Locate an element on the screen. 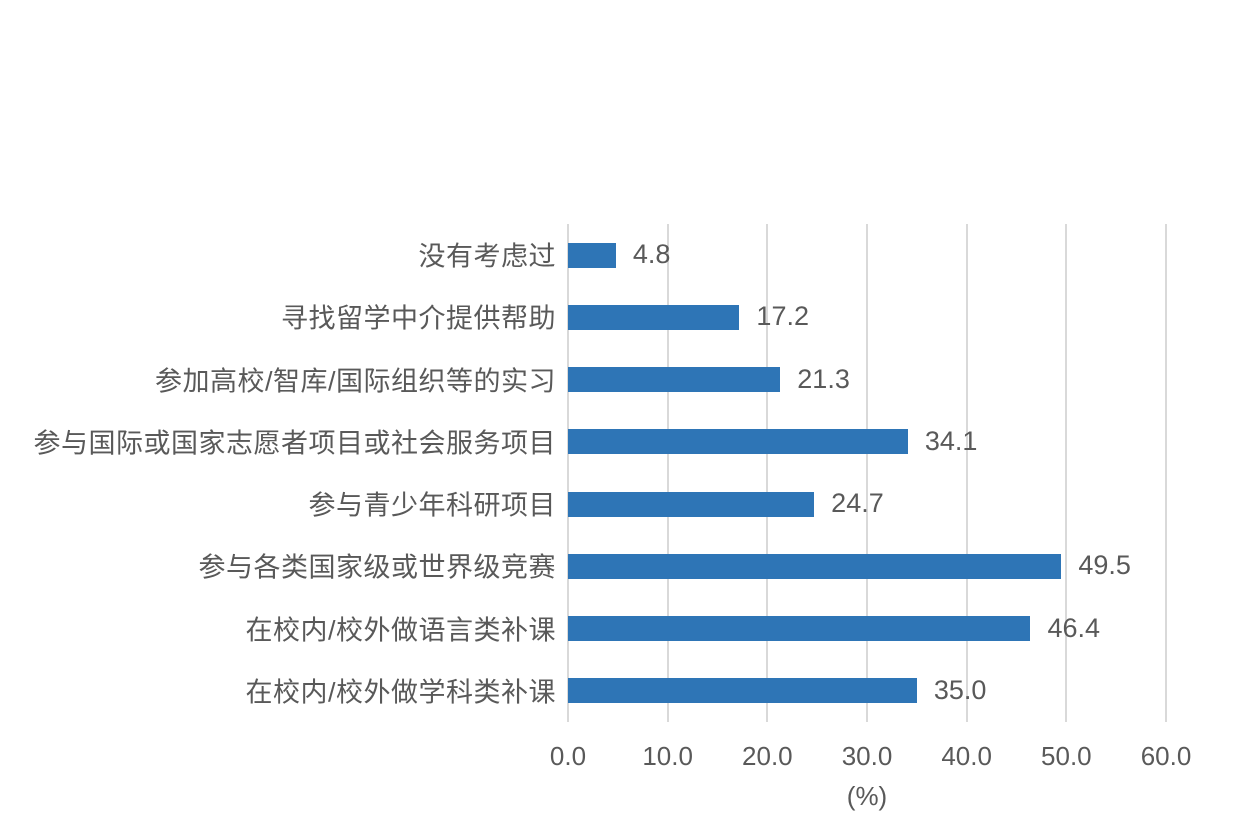 Image resolution: width=1240 pixels, height=827 pixels. x-tick-label: 20.0 is located at coordinates (767, 756).